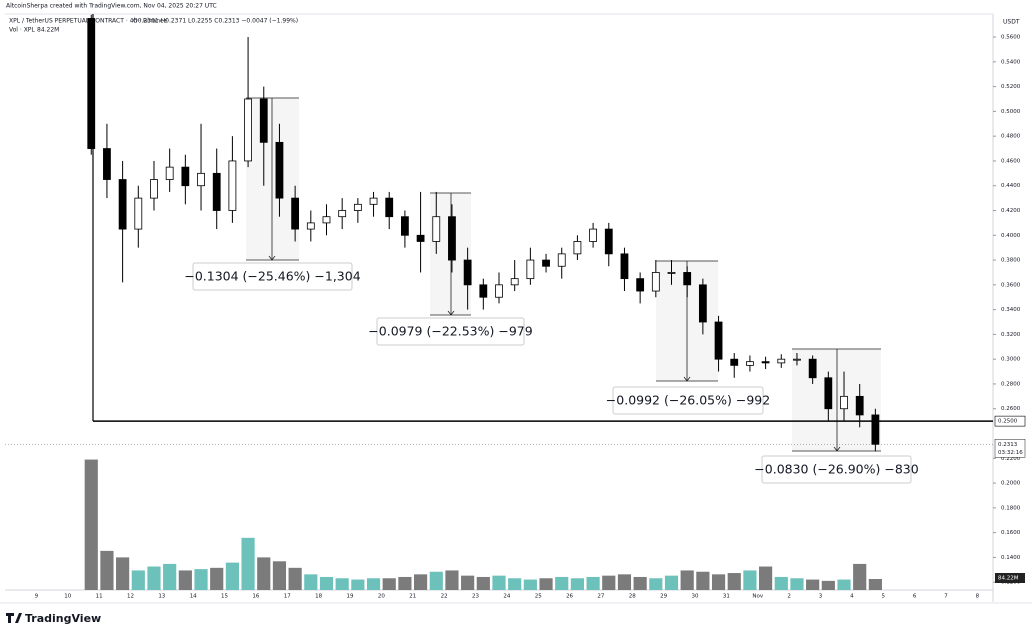 This screenshot has width=1032, height=634. What do you see at coordinates (1011, 137) in the screenshot?
I see `y-tick-label: 0.4800` at bounding box center [1011, 137].